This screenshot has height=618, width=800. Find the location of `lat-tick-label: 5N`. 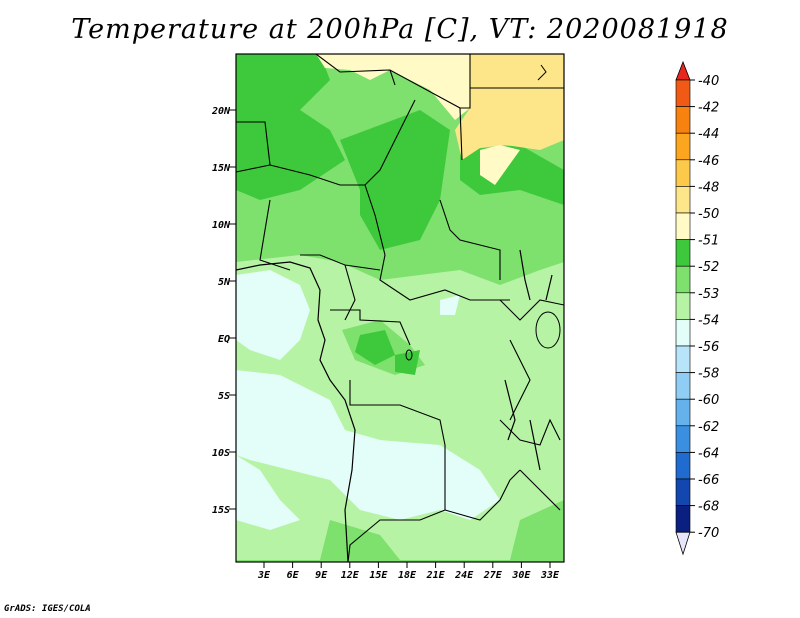

lat-tick-label: 5N is located at coordinates (224, 282).